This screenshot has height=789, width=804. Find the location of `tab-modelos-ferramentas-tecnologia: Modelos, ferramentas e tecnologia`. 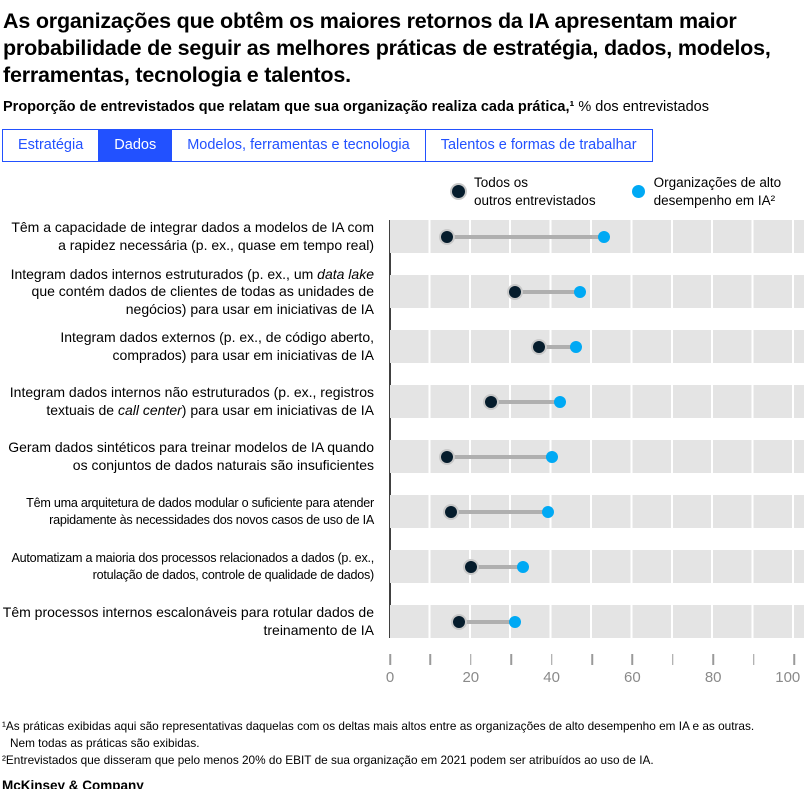

tab-modelos-ferramentas-tecnologia: Modelos, ferramentas e tecnologia is located at coordinates (298, 146).